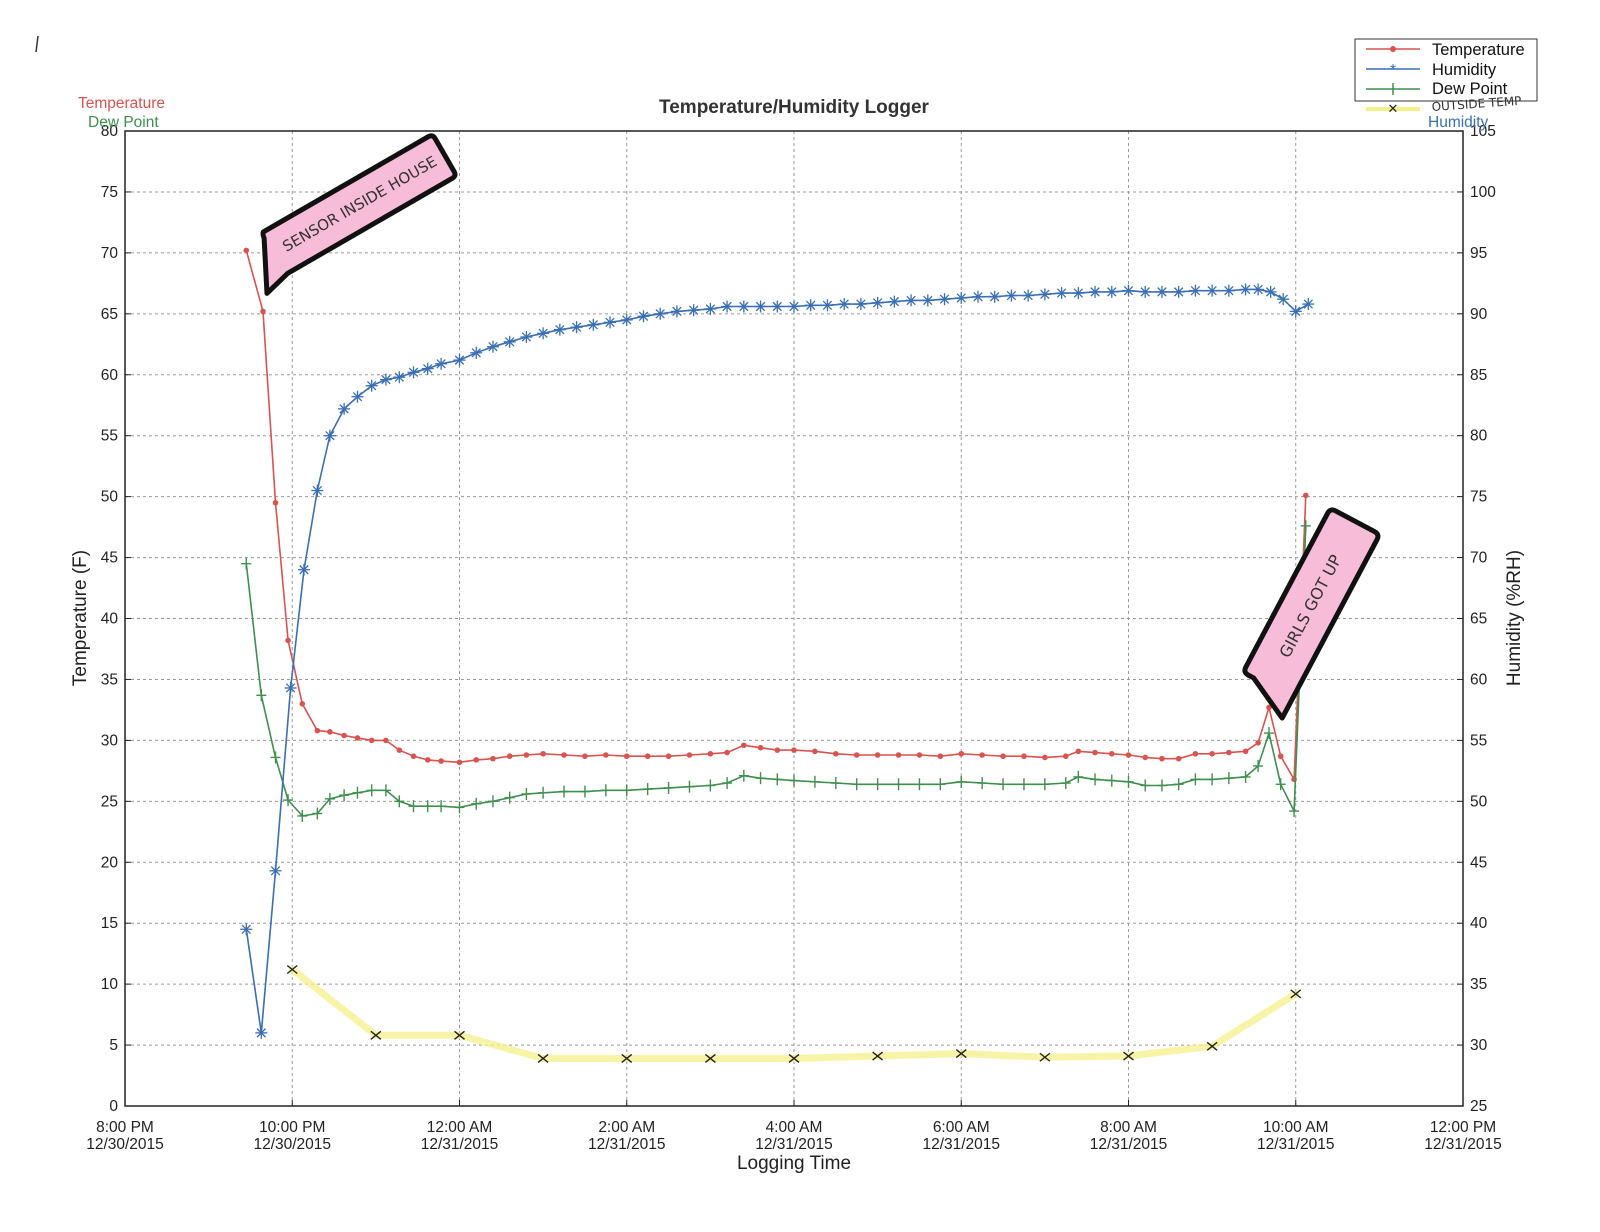 The height and width of the screenshot is (1232, 1600). What do you see at coordinates (1463, 1144) in the screenshot?
I see `x-tick-date: 12/31/2015` at bounding box center [1463, 1144].